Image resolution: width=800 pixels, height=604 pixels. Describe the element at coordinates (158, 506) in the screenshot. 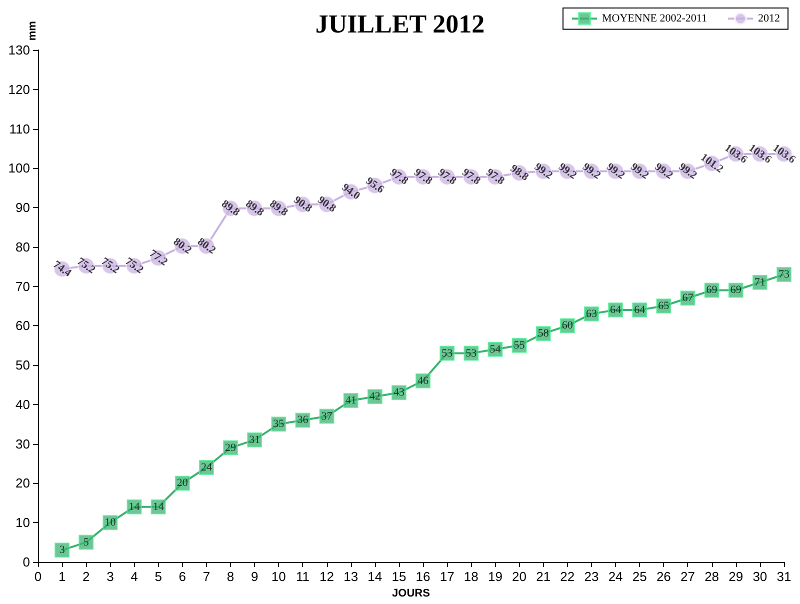

I see `data-label: 14` at that location.